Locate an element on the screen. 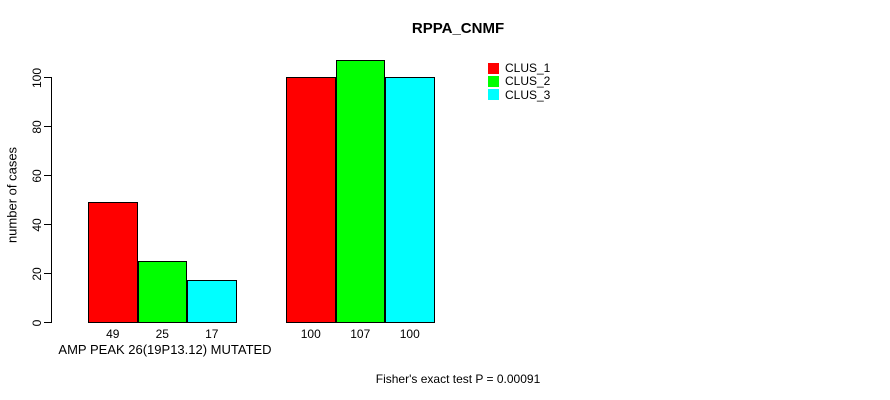 The height and width of the screenshot is (400, 890). y-axis-tick-label: 20 is located at coordinates (37, 273).